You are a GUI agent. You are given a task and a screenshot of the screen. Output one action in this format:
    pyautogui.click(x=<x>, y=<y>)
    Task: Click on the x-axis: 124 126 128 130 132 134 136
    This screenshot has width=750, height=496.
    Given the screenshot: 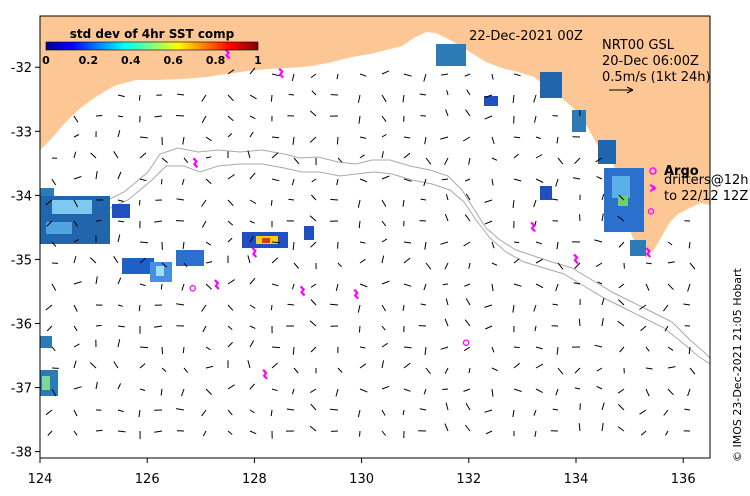 What is the action you would take?
    pyautogui.click(x=362, y=472)
    